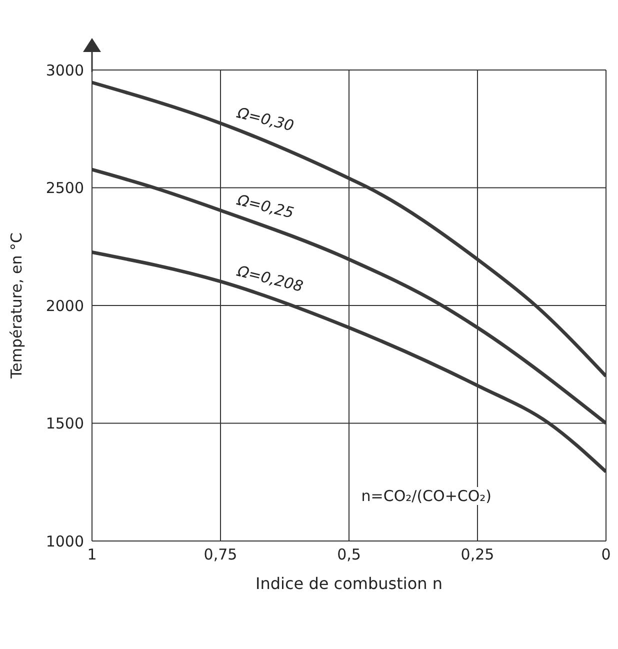 The width and height of the screenshot is (618, 649). I want to click on annotation: n=CO₂/(CO+CO₂), so click(426, 495).